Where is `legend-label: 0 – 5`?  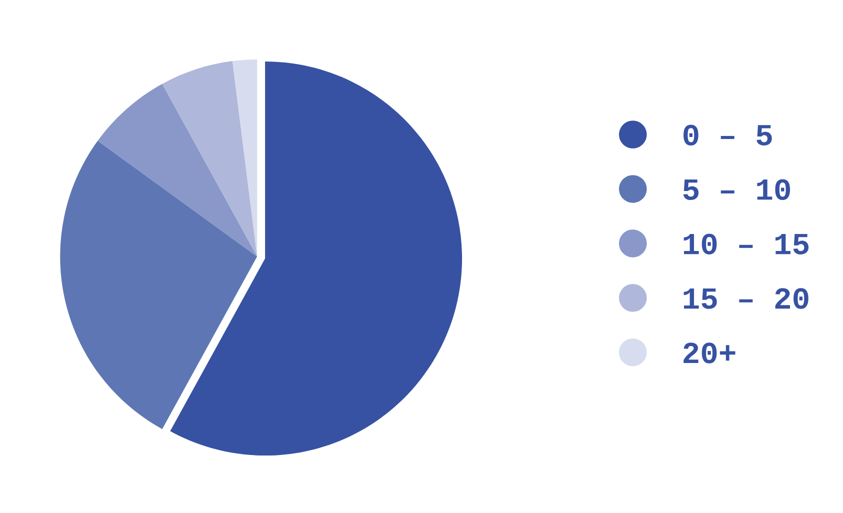
legend-label: 0 – 5 is located at coordinates (728, 135).